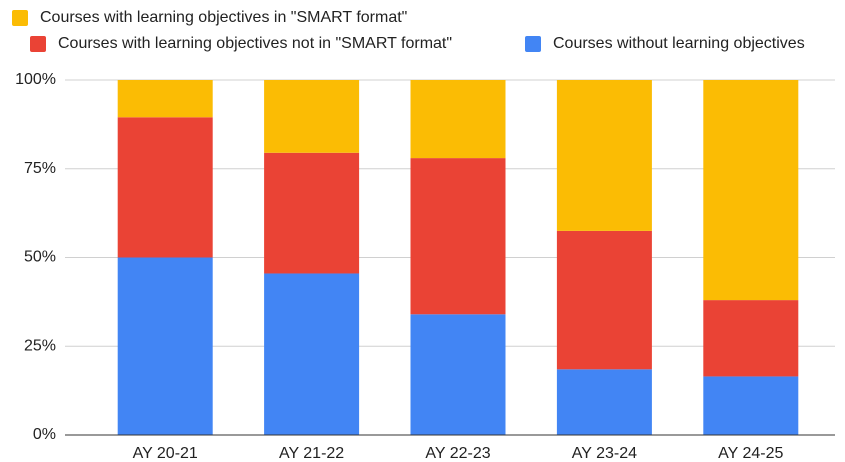 Image resolution: width=845 pixels, height=462 pixels. Describe the element at coordinates (44, 434) in the screenshot. I see `y-tick-label: 0%` at that location.